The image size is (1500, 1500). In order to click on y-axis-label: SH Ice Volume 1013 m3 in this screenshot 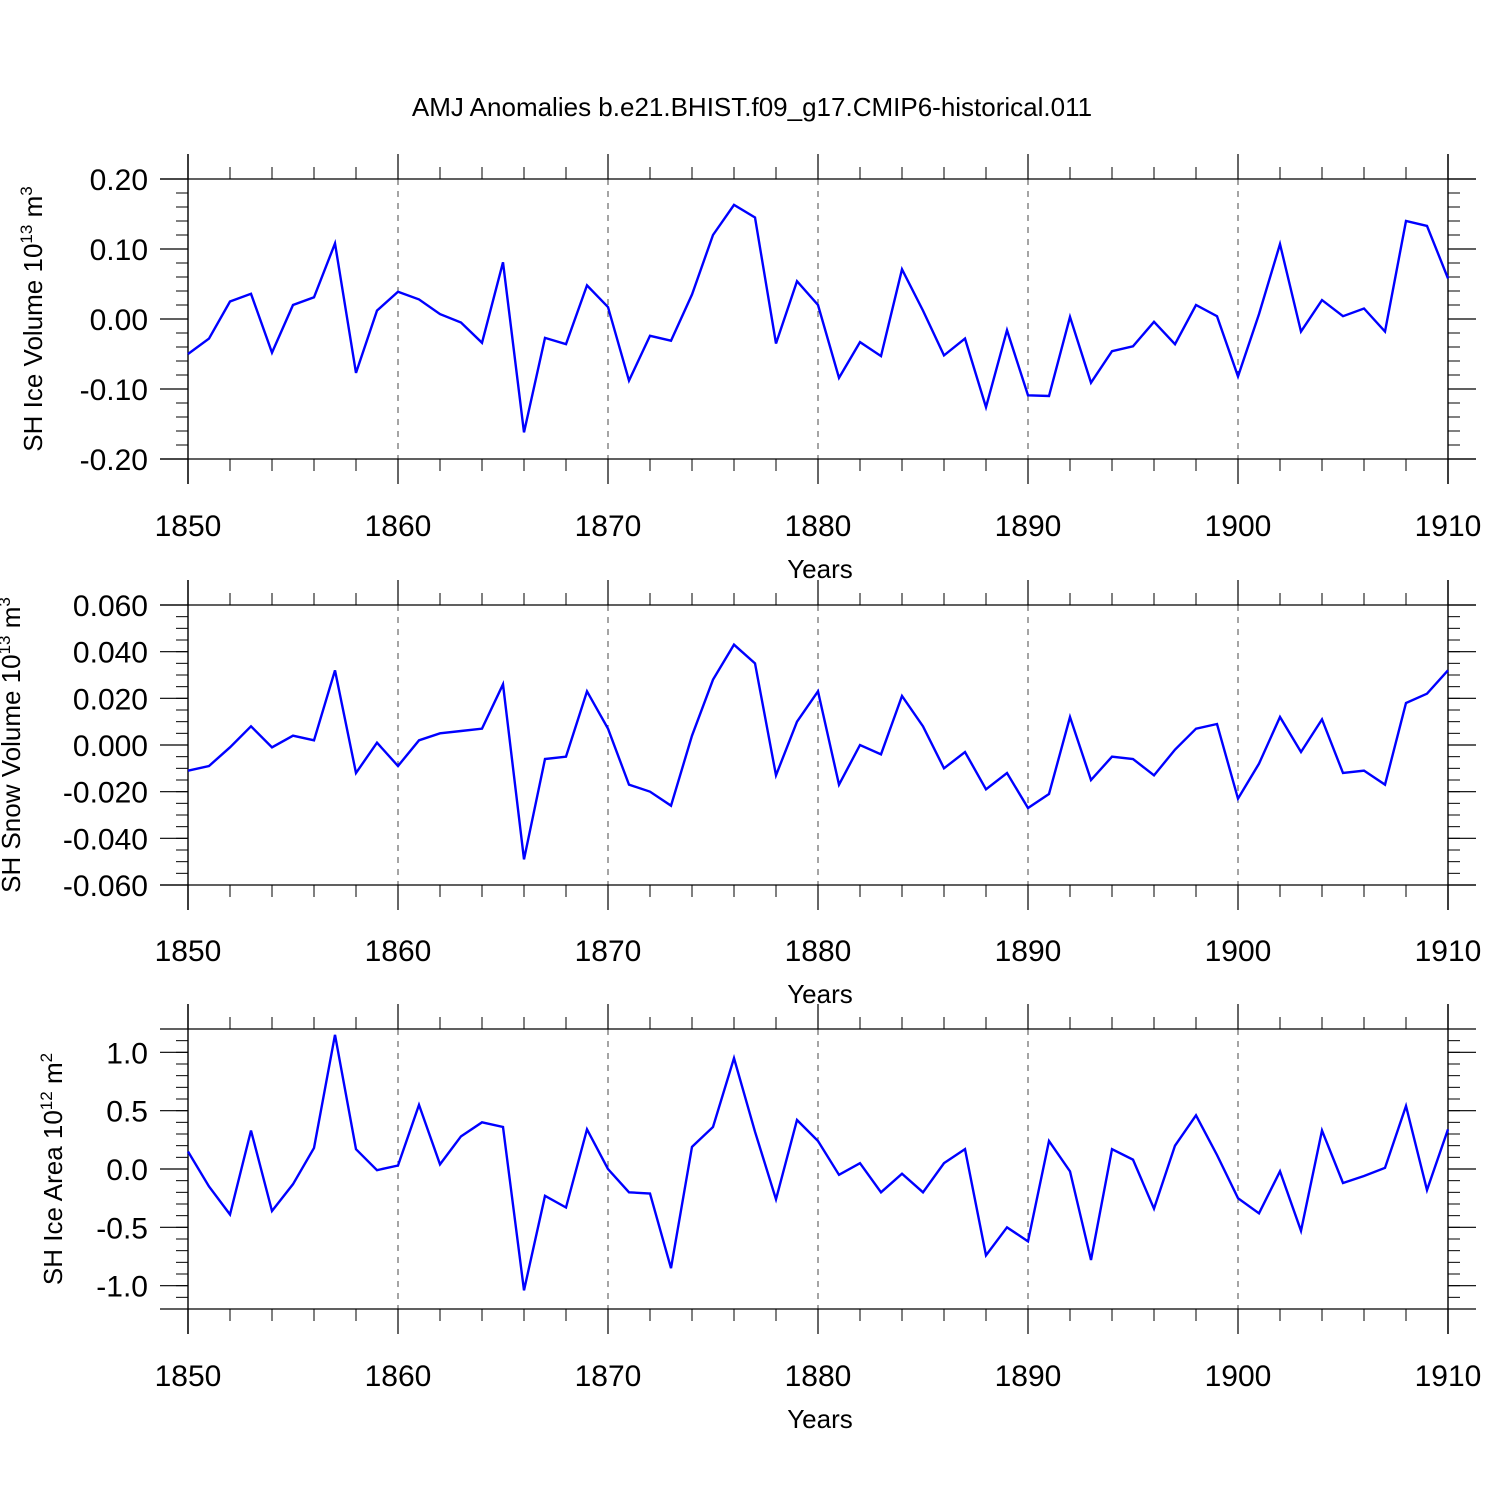, I will do `click(32, 318)`.